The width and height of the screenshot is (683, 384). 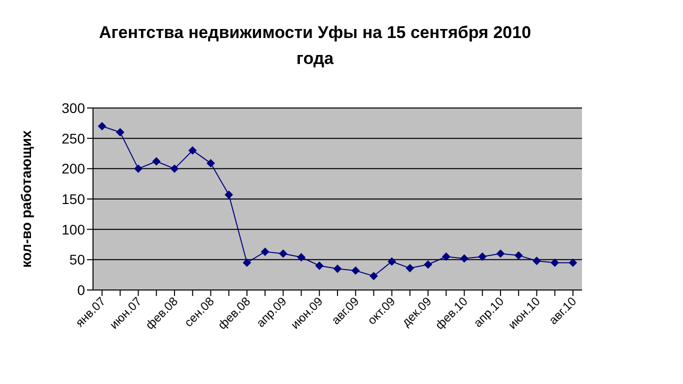 What do you see at coordinates (74, 168) in the screenshot?
I see `y-tick-label: 200` at bounding box center [74, 168].